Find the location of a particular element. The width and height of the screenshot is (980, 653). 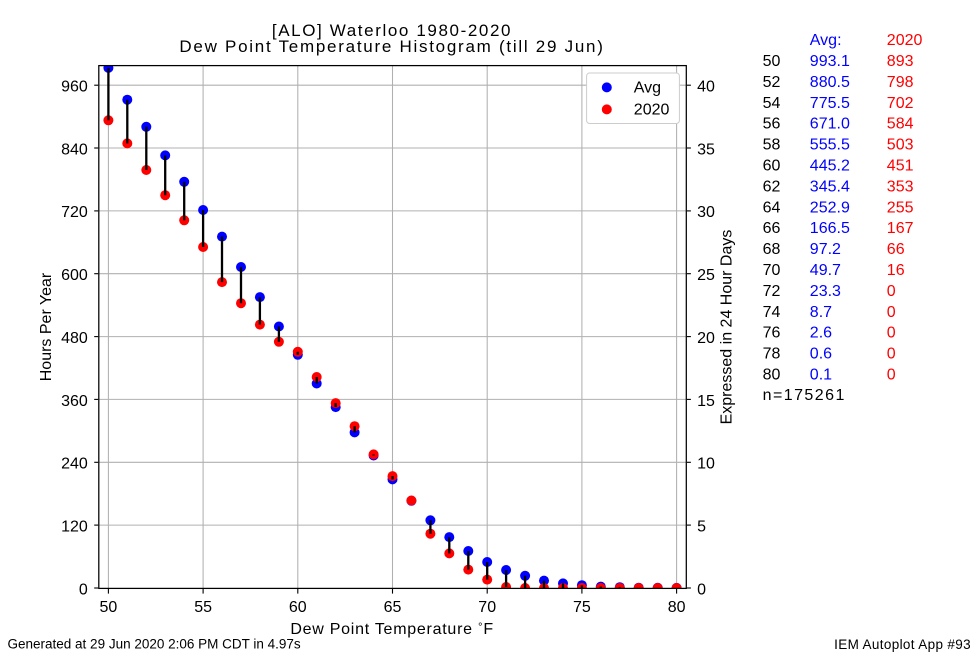

svg-text: 345.4 is located at coordinates (830, 186).